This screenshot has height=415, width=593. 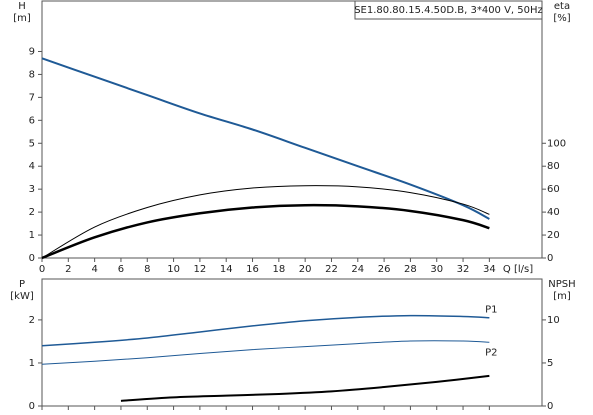 I want to click on x-tick-label: 12, so click(x=200, y=269).